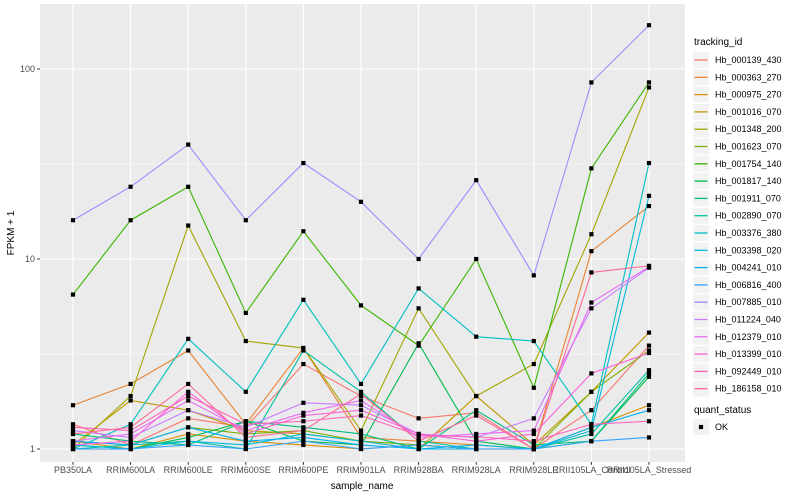 This screenshot has height=500, width=800. Describe the element at coordinates (737, 146) in the screenshot. I see `legend-item-Hb_001623_070: Hb_001623_070` at that location.